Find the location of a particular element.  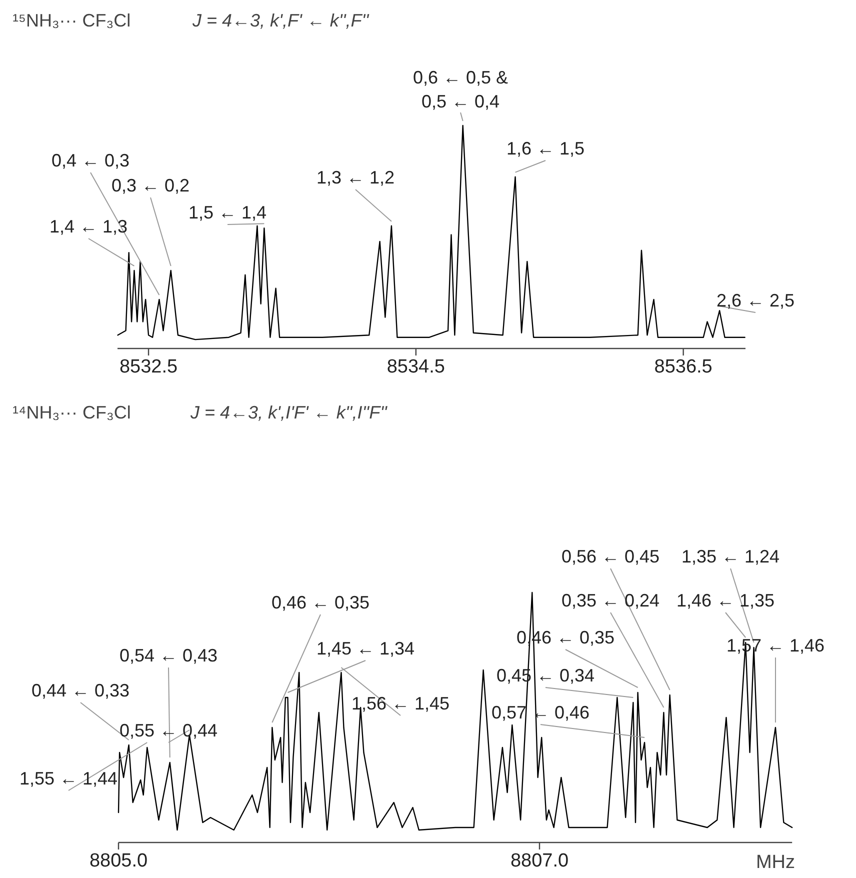

chart-title: ¹⁵NH₃··· CF₃Cl is located at coordinates (71, 20).